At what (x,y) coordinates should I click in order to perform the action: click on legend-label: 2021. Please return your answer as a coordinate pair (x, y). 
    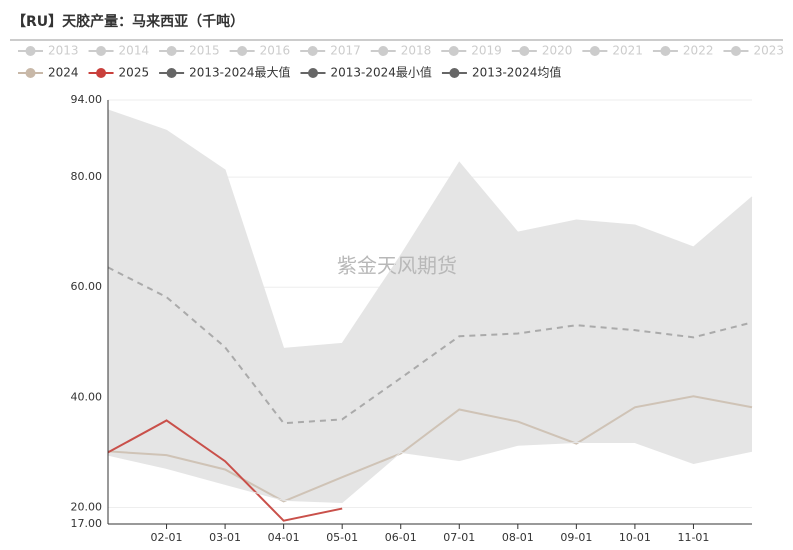
    Looking at the image, I should click on (627, 51).